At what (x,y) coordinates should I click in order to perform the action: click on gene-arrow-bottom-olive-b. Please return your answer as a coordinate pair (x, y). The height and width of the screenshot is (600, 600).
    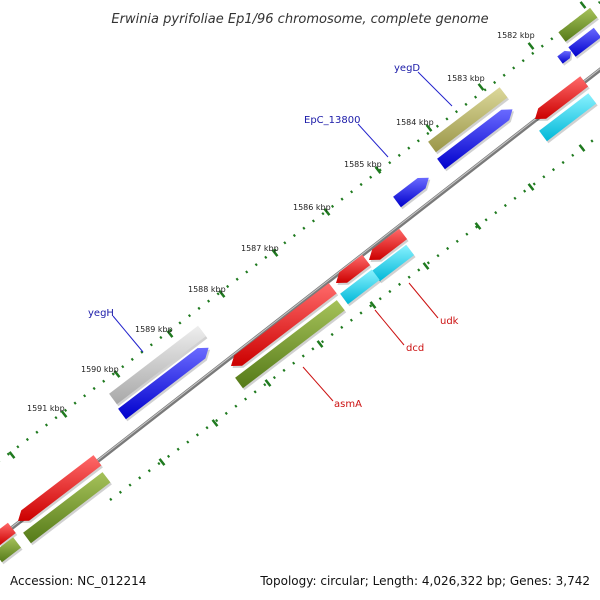
    Looking at the image, I should click on (10, 550).